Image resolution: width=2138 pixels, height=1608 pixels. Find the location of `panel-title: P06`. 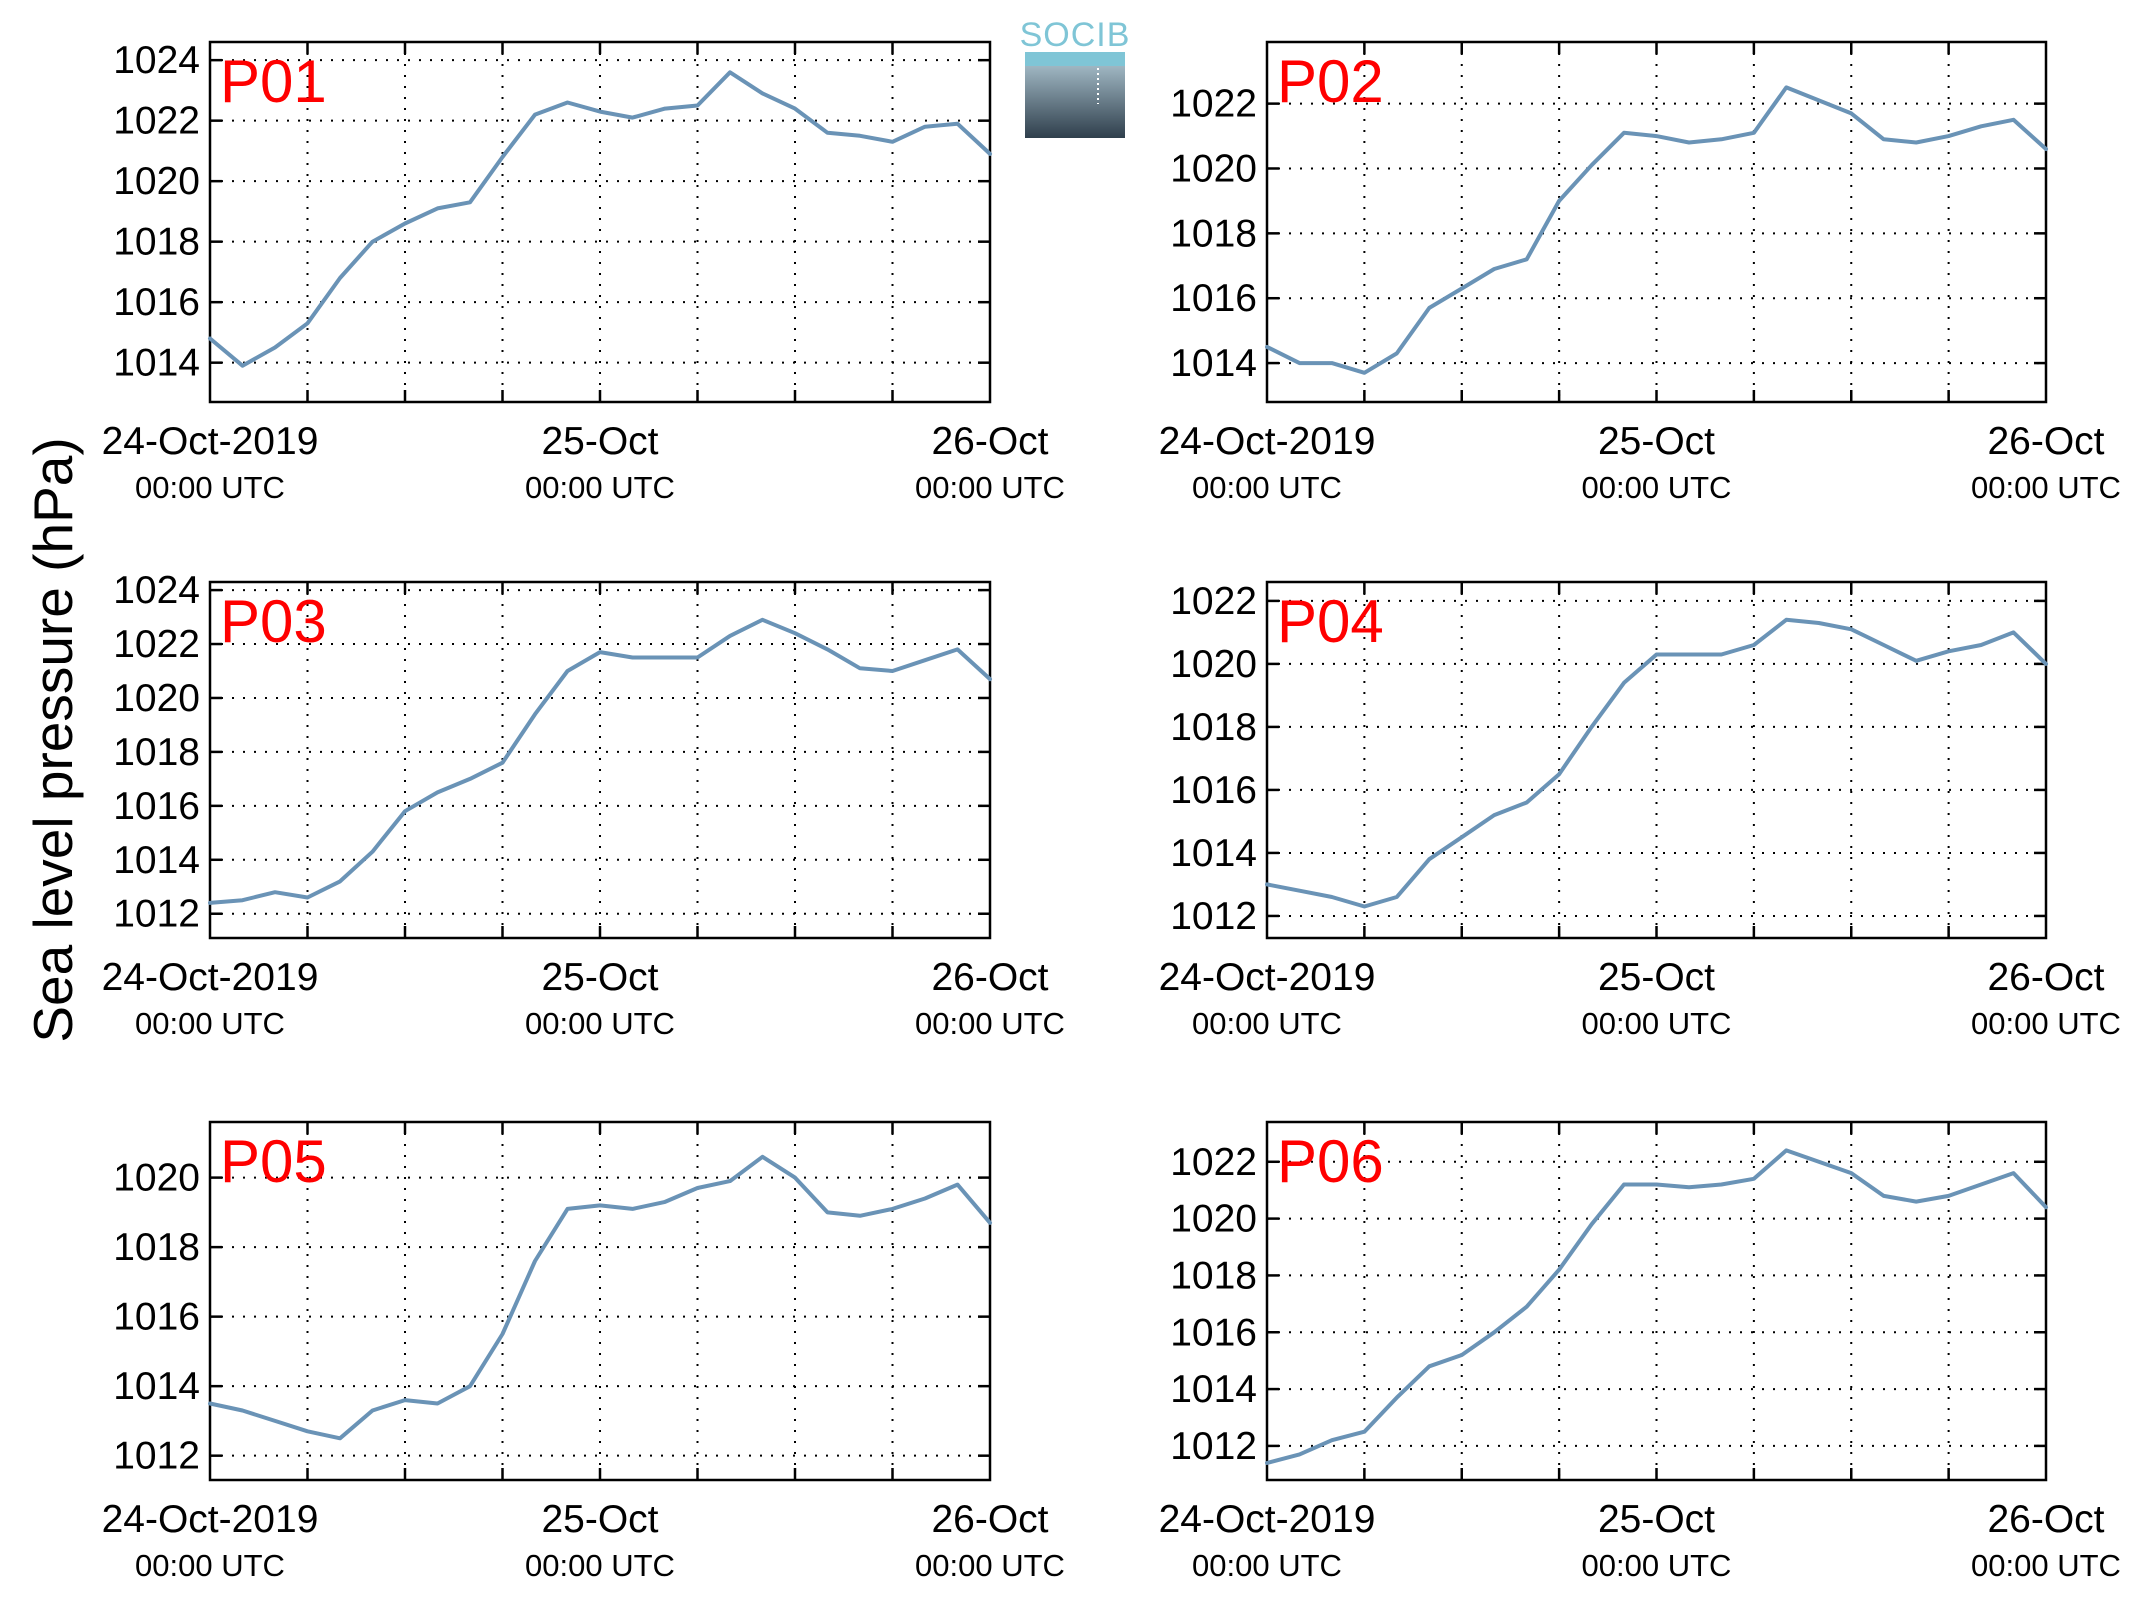

panel-title: P06 is located at coordinates (1330, 1161).